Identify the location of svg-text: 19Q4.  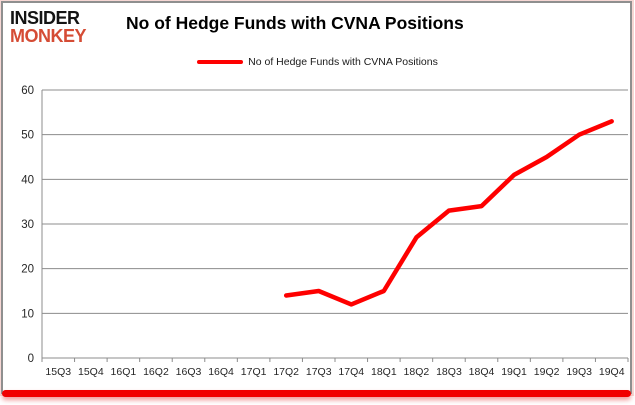
(612, 372).